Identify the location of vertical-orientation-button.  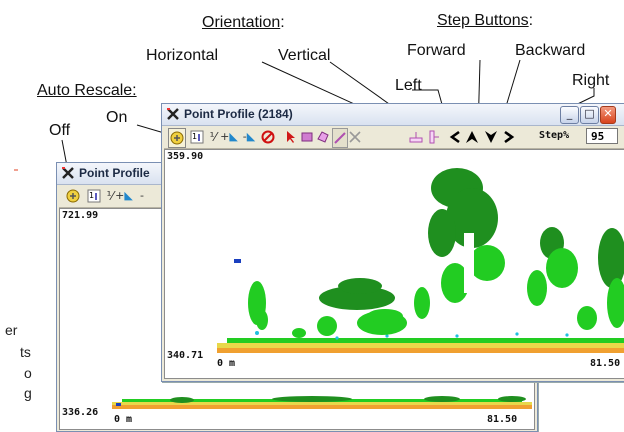
(433, 137).